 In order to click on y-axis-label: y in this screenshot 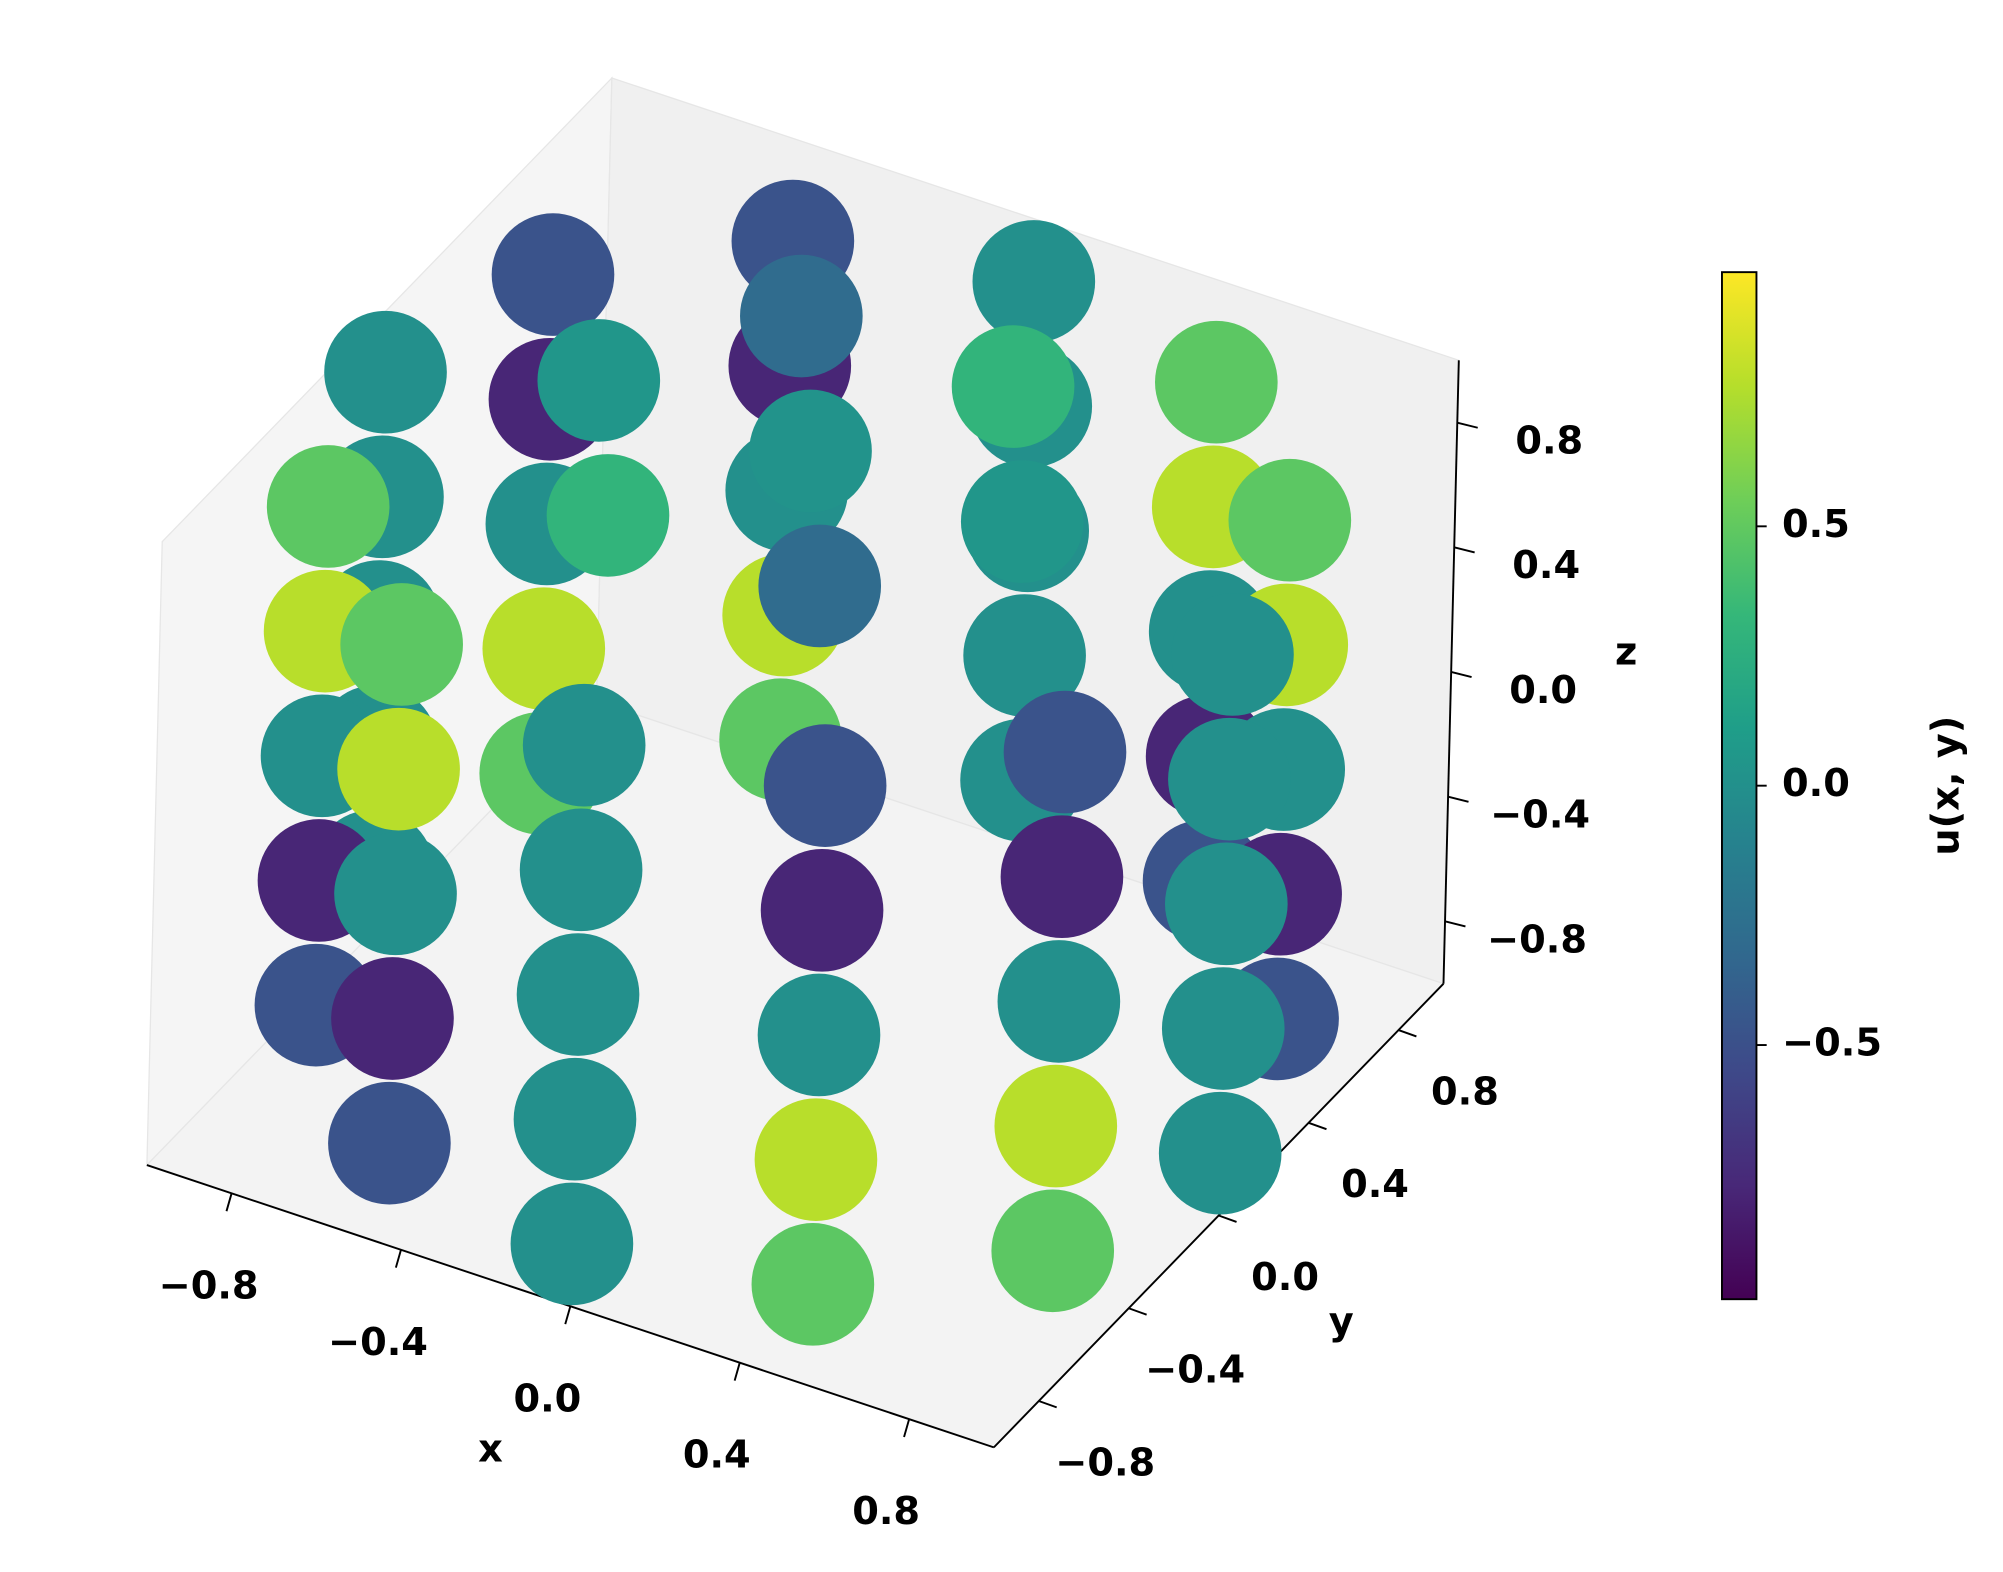, I will do `click(1341, 1321)`.